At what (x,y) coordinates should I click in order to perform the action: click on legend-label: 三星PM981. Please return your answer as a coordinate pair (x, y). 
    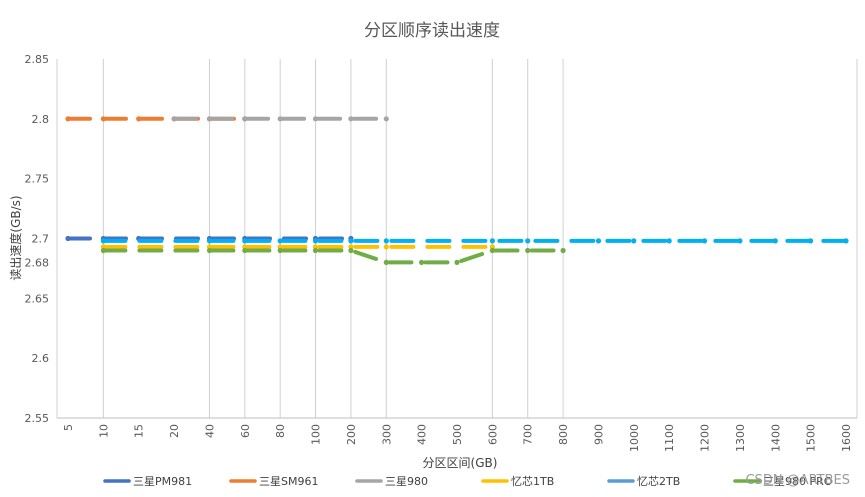
    Looking at the image, I should click on (162, 481).